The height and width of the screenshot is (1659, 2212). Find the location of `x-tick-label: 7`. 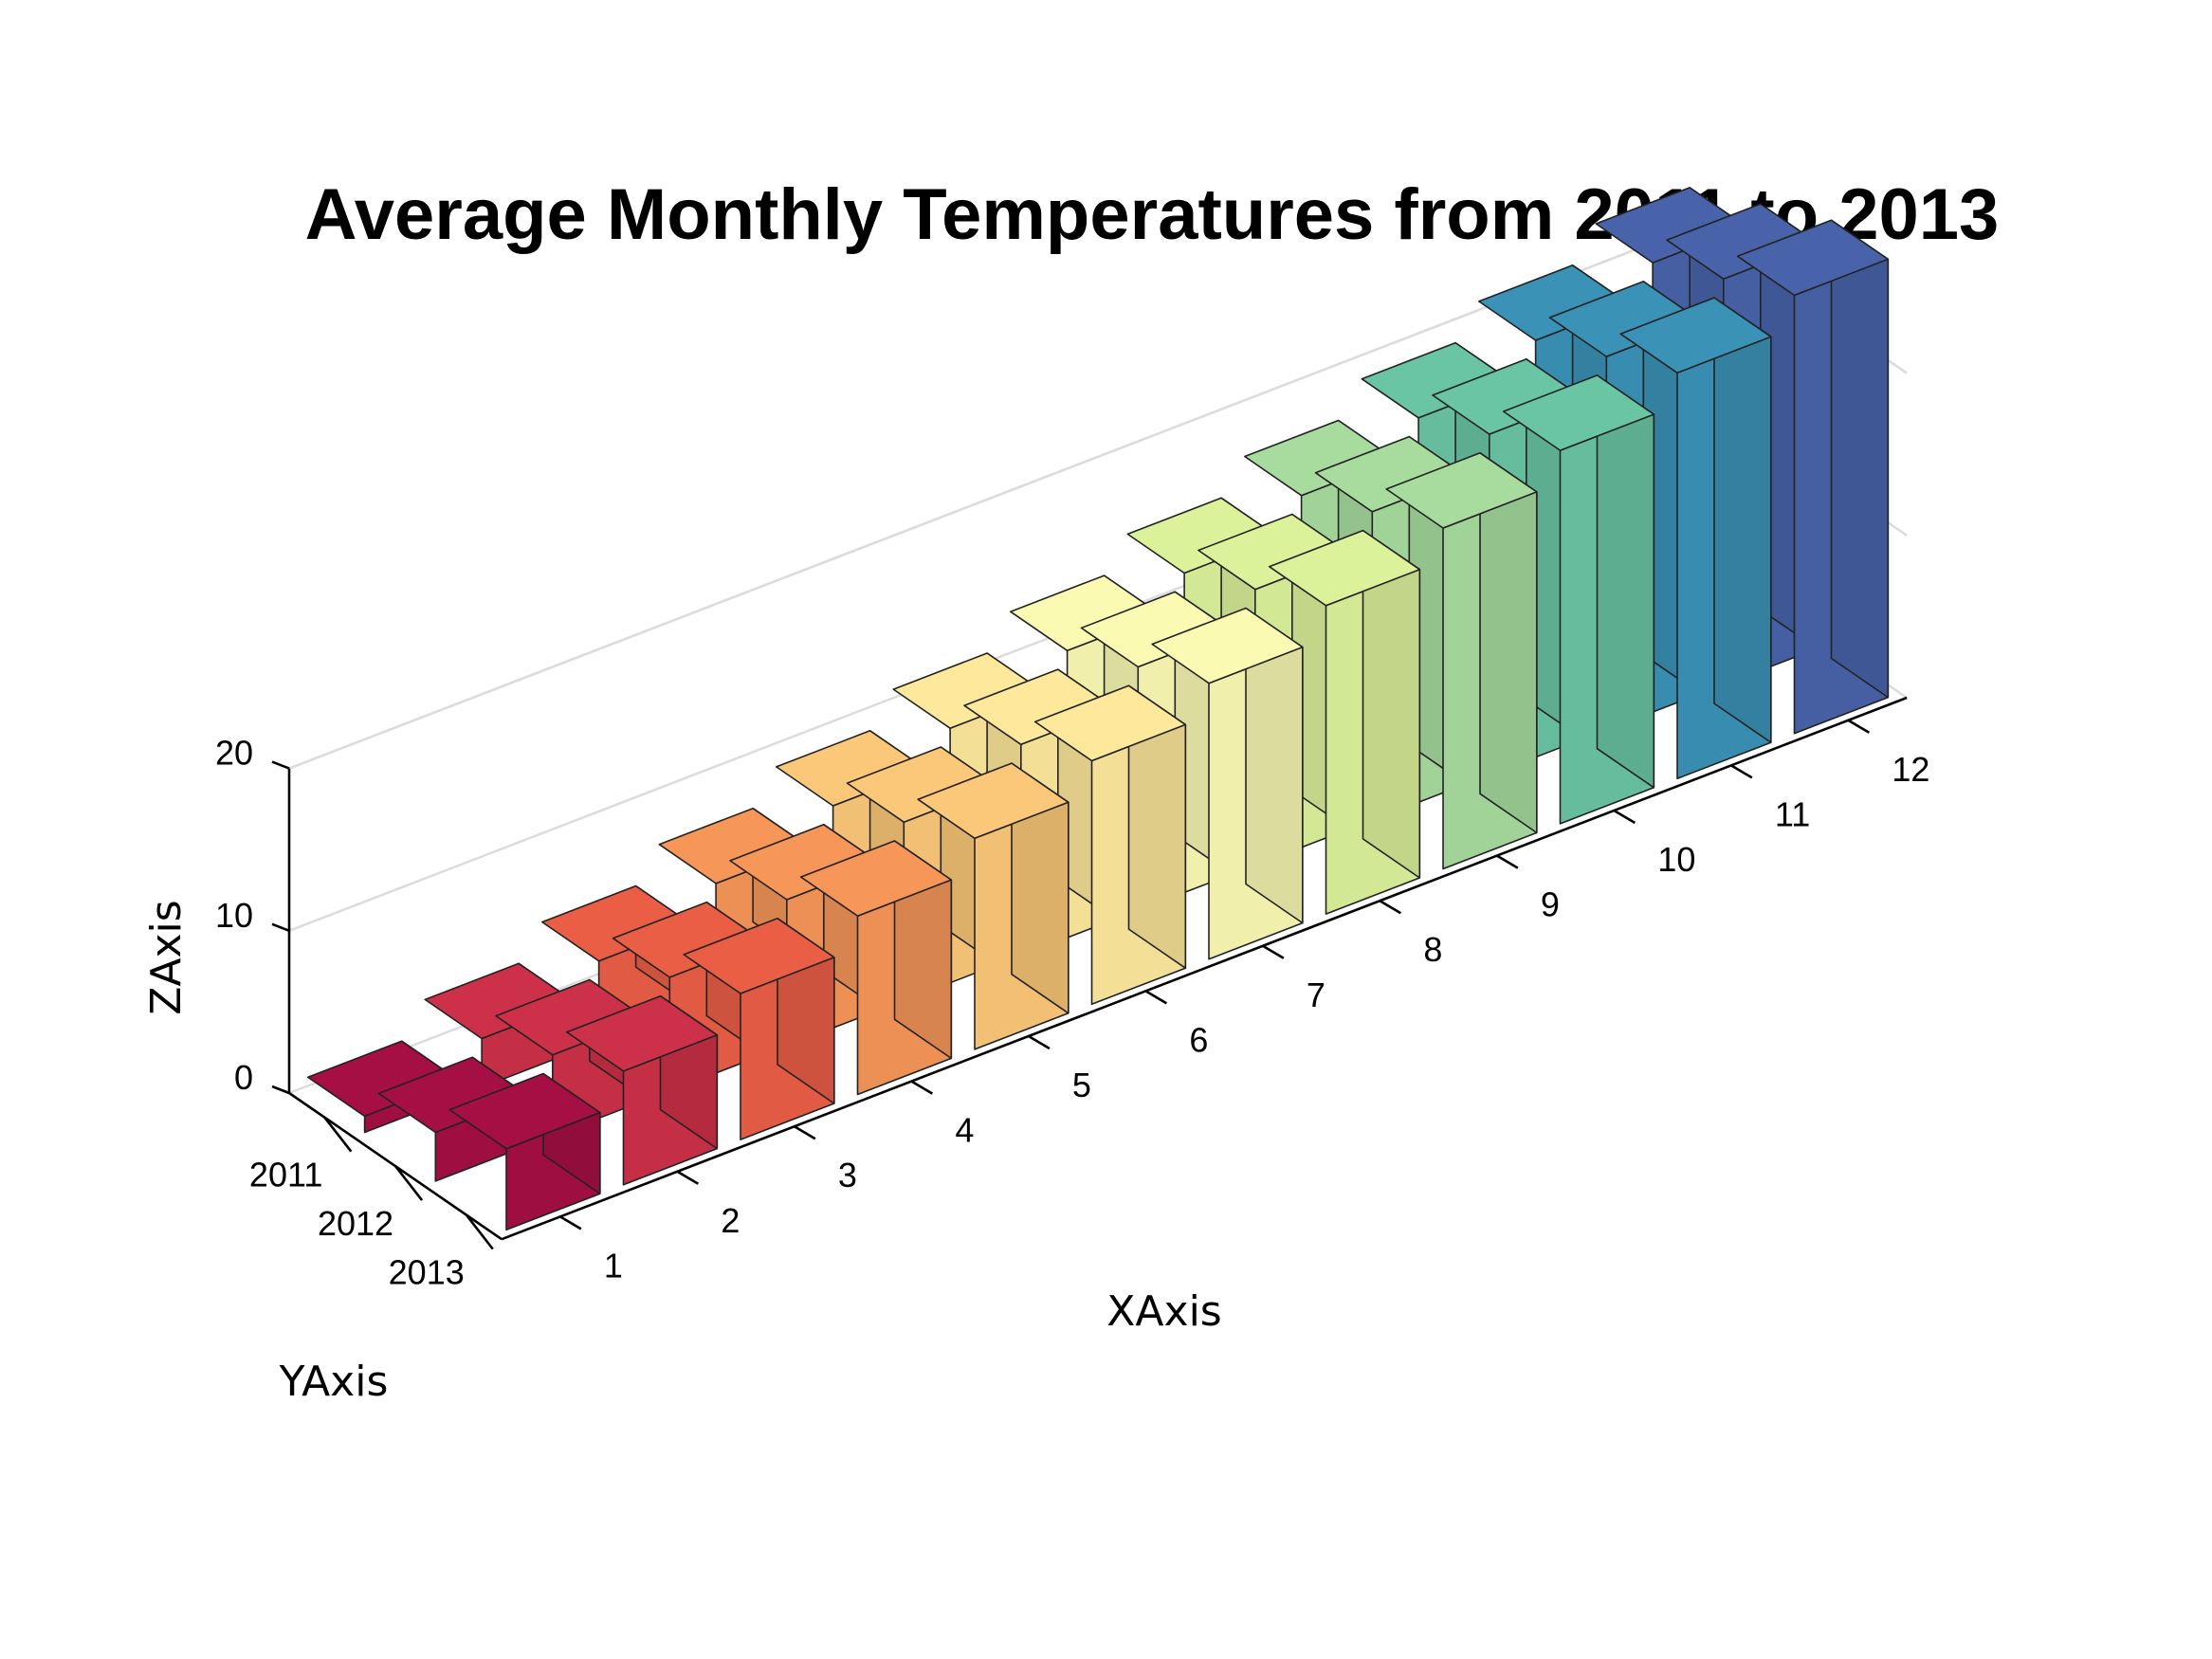

x-tick-label: 7 is located at coordinates (1316, 994).